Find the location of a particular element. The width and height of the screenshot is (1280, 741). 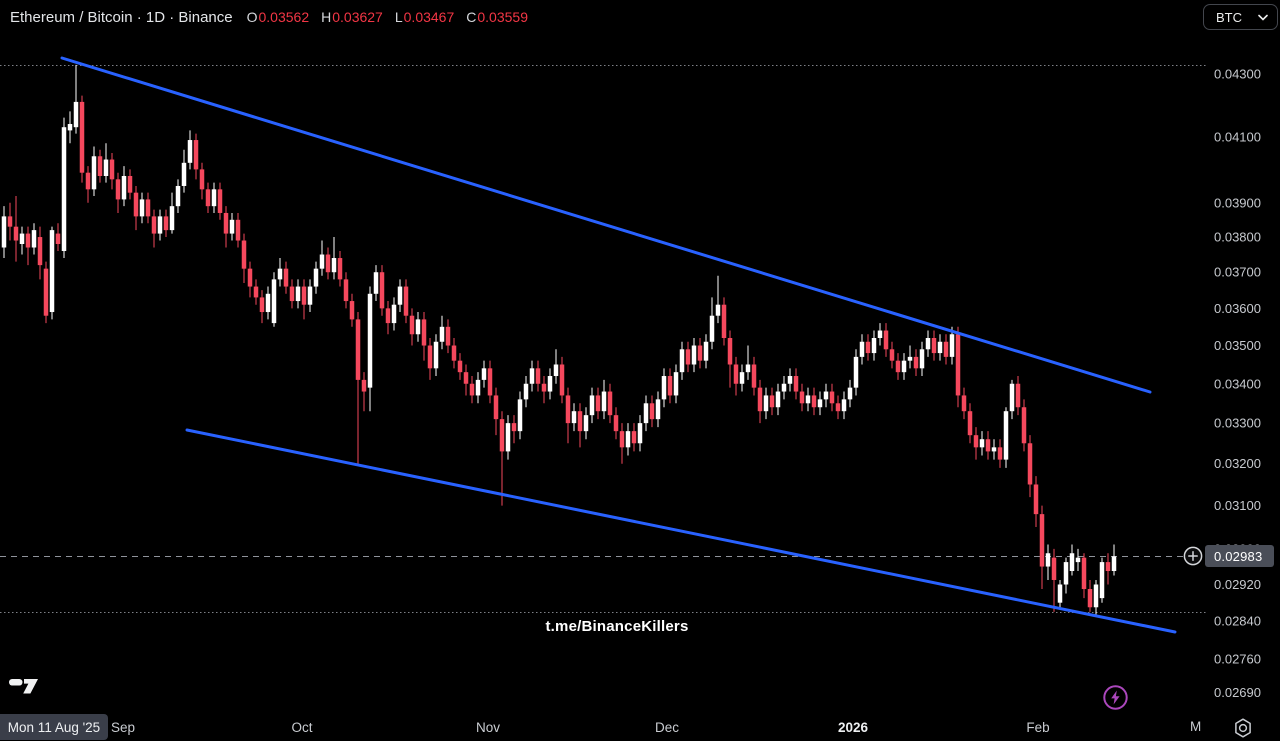

high-label: H is located at coordinates (326, 17).